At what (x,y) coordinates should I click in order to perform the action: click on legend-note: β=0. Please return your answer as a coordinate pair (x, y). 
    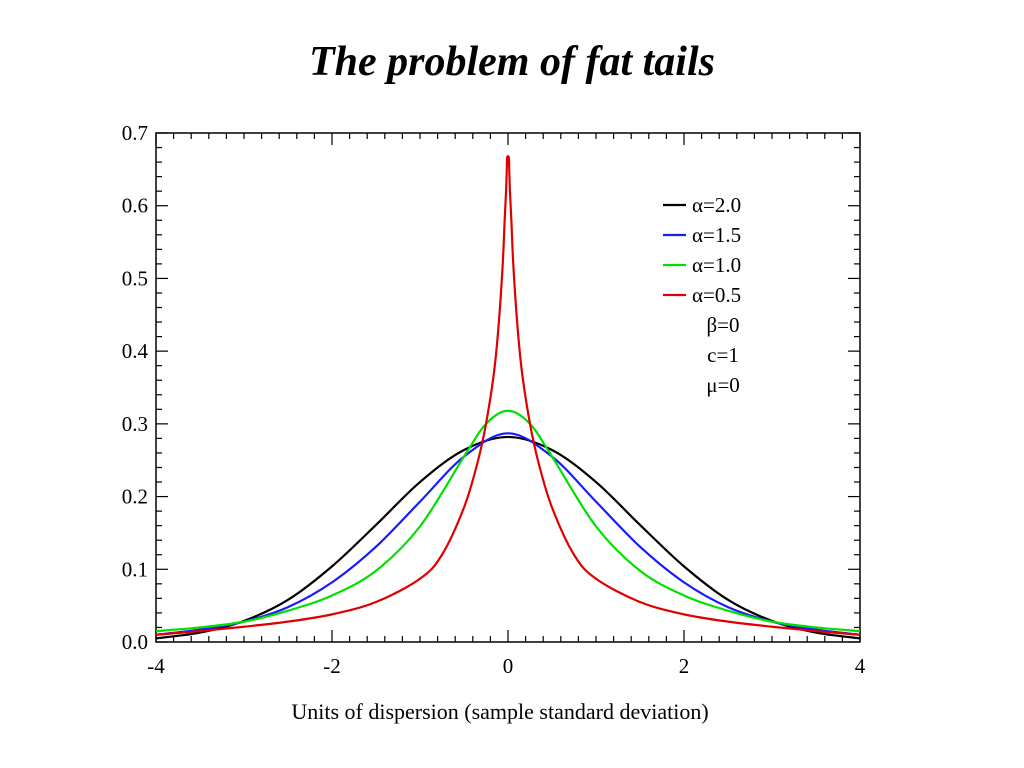
    Looking at the image, I should click on (722, 325).